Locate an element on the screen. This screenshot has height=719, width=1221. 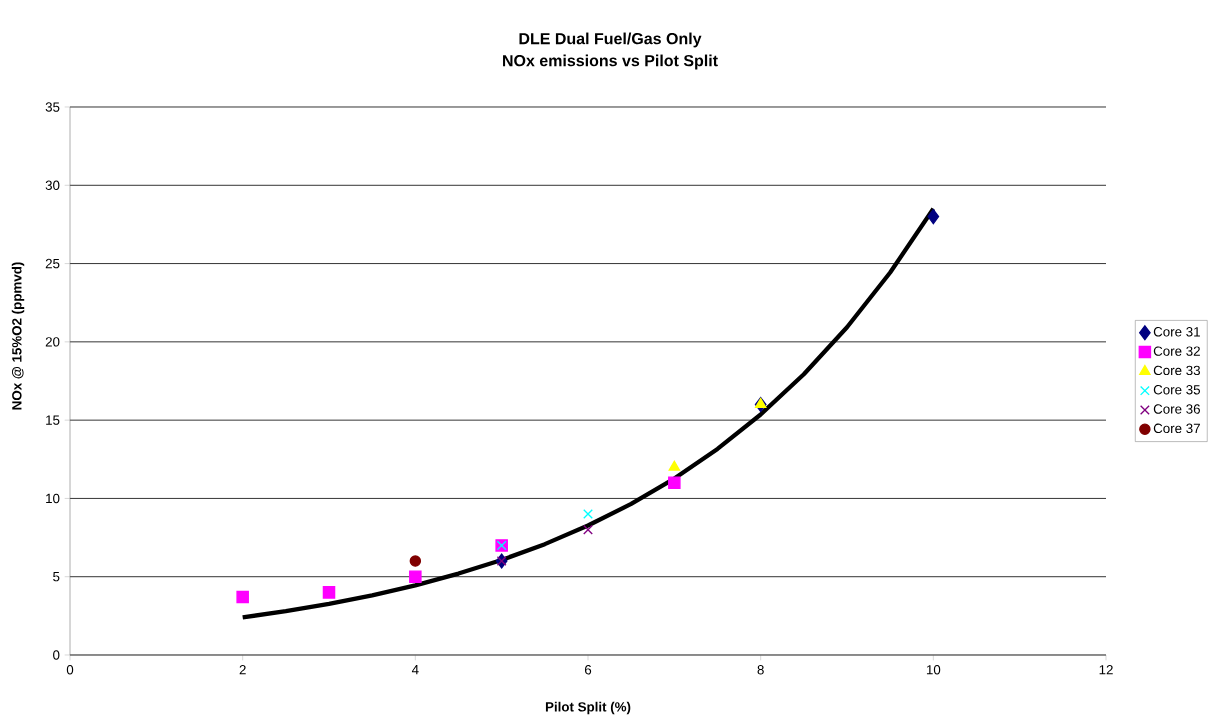
y-tick-label: 10 is located at coordinates (53, 498).